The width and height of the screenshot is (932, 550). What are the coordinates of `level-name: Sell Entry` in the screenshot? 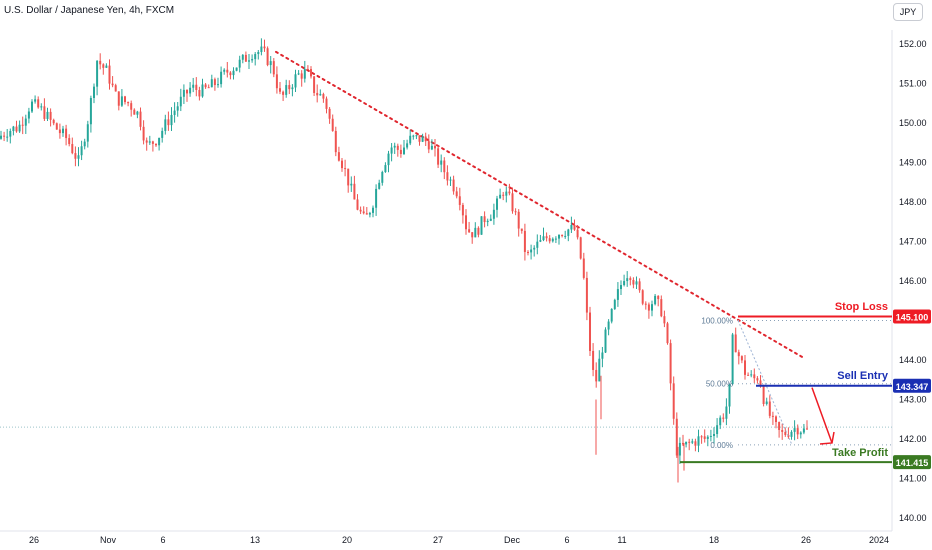 It's located at (863, 376).